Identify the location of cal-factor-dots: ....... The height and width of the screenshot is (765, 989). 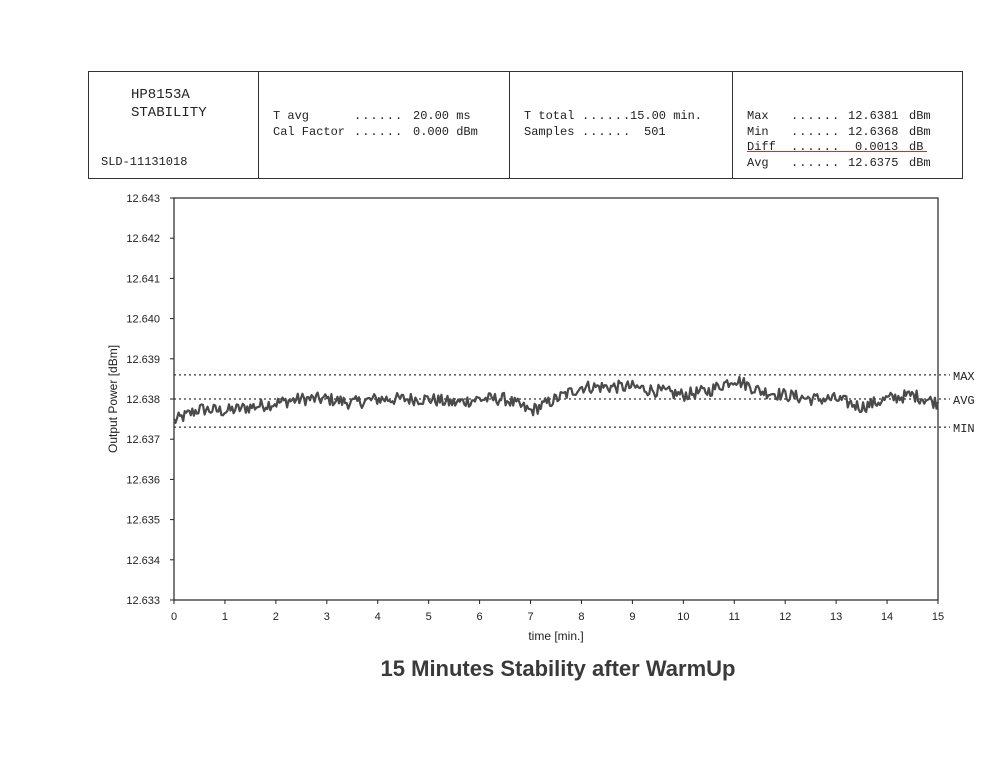
(379, 132).